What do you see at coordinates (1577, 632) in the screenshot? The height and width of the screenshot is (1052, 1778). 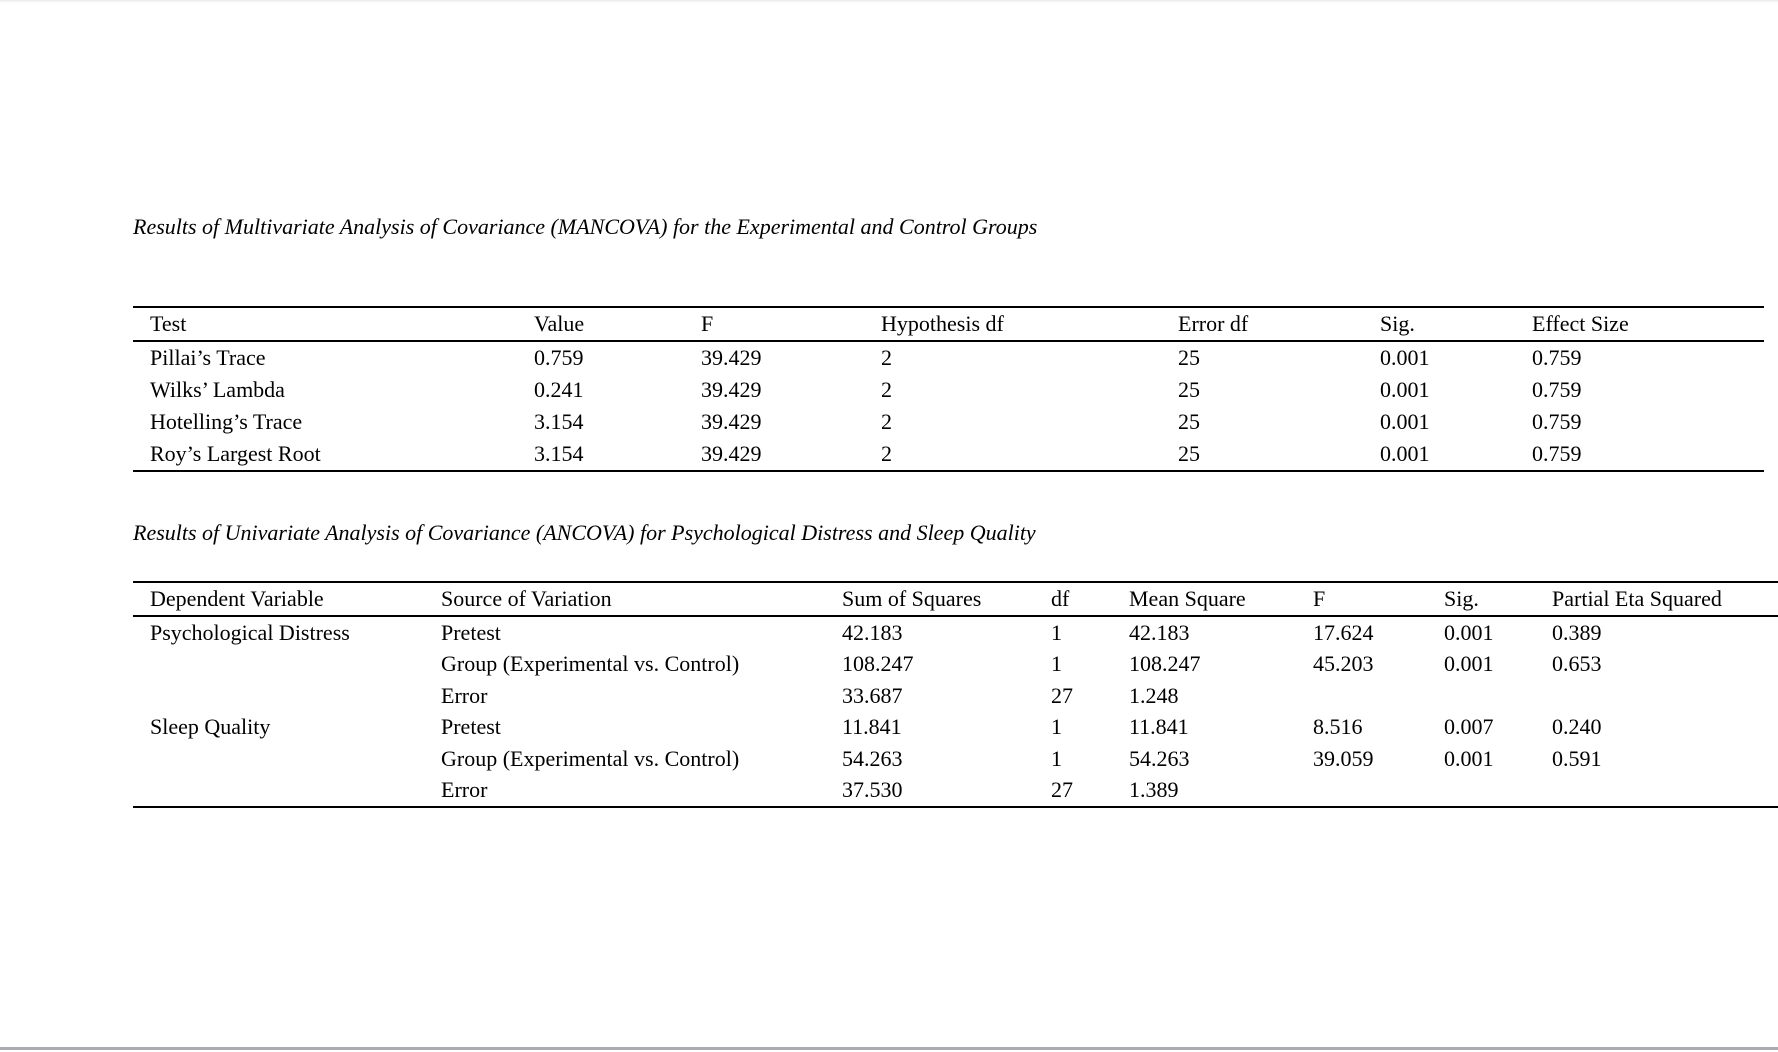 I see `table-cell: 0.389` at bounding box center [1577, 632].